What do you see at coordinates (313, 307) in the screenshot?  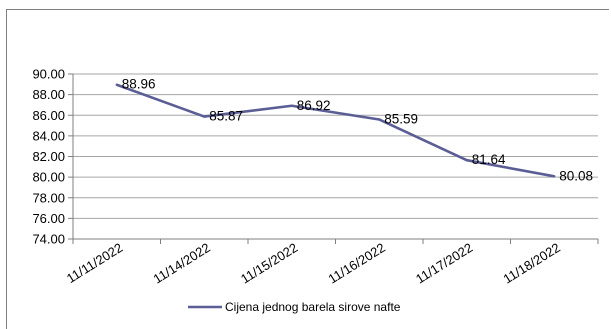 I see `legend-label: Cijena jednog barela sirove nafte` at bounding box center [313, 307].